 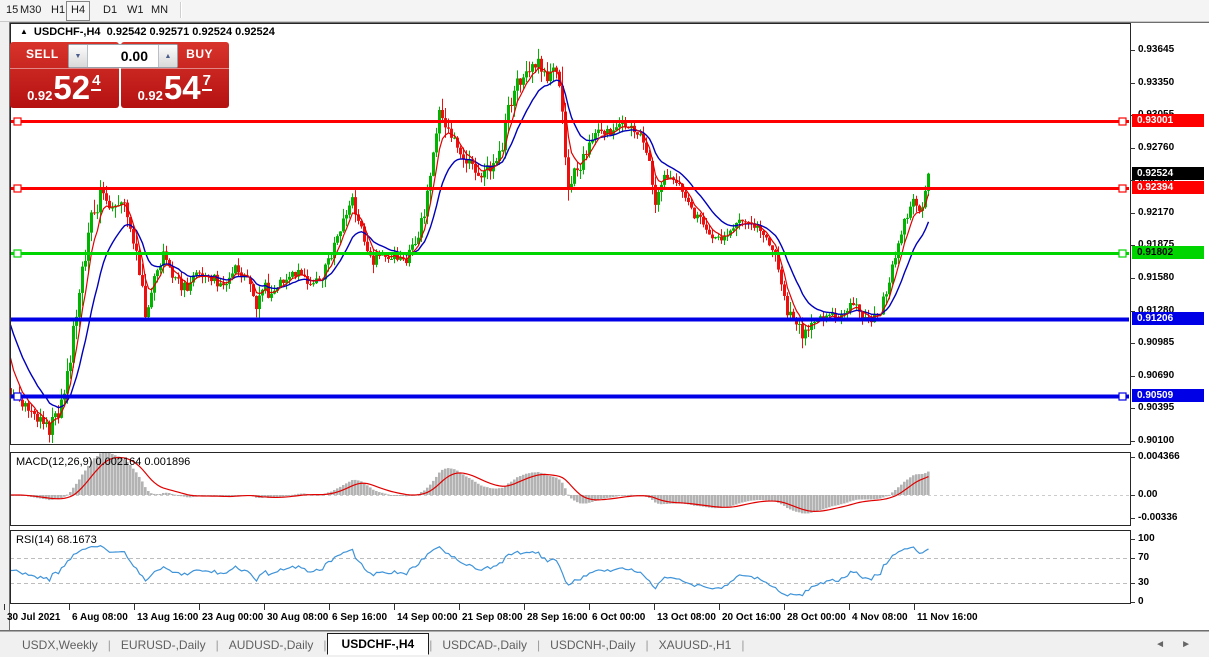 What do you see at coordinates (233, 617) in the screenshot?
I see `time-axis-label: 23 Aug 00:00` at bounding box center [233, 617].